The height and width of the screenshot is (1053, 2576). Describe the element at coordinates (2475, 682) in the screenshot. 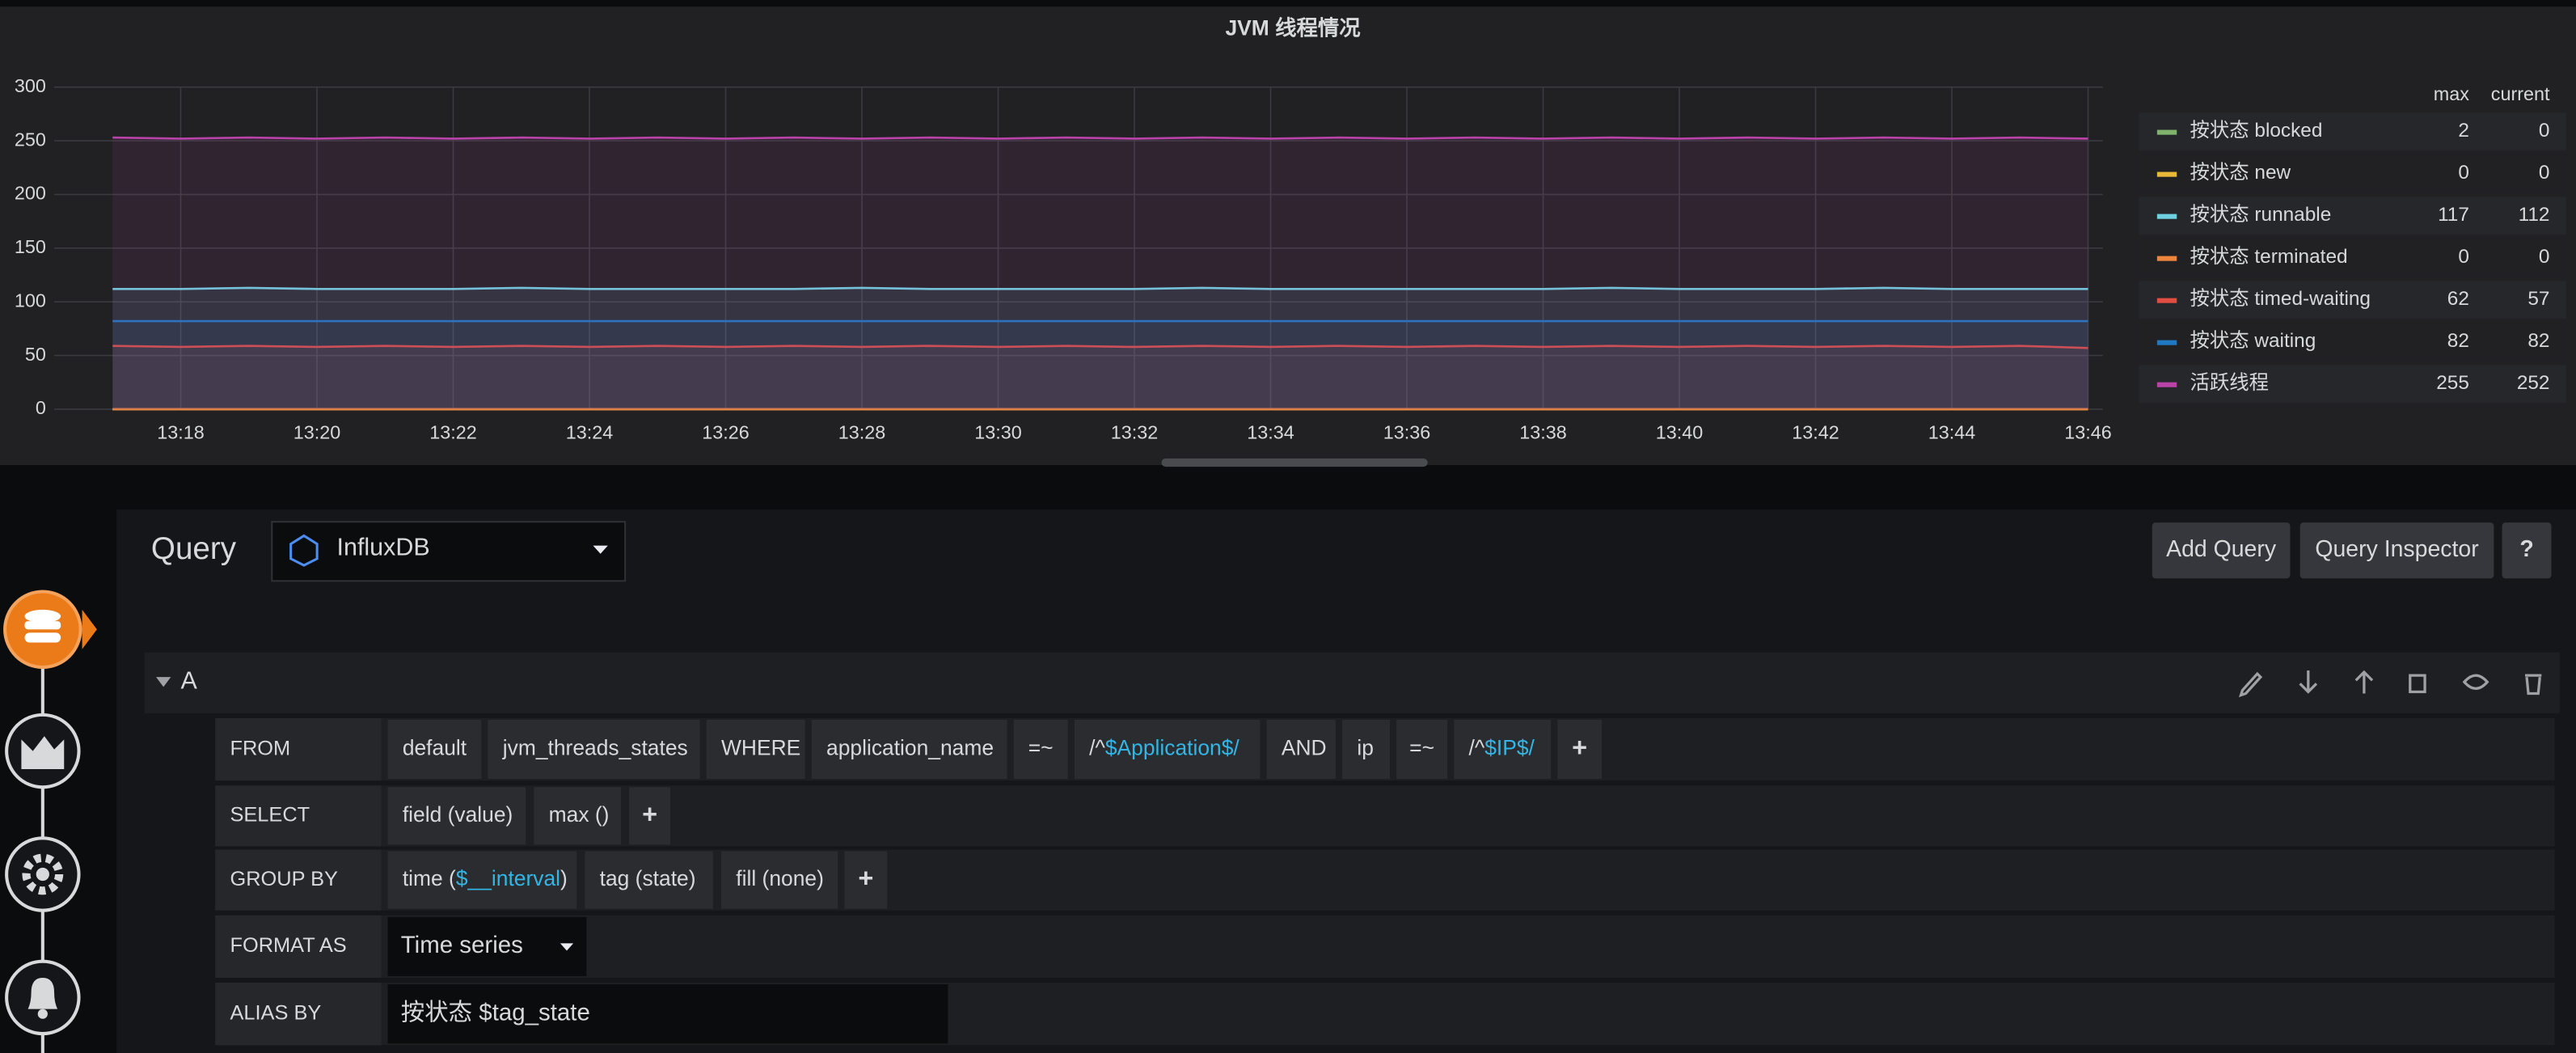

I see `toggle-icon` at that location.